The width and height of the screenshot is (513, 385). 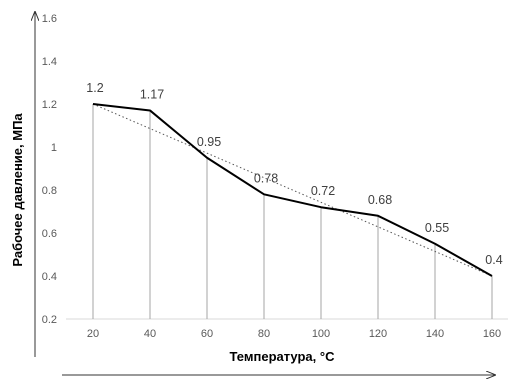 What do you see at coordinates (17, 190) in the screenshot?
I see `y-axis-title: Рабочее давление, МПа` at bounding box center [17, 190].